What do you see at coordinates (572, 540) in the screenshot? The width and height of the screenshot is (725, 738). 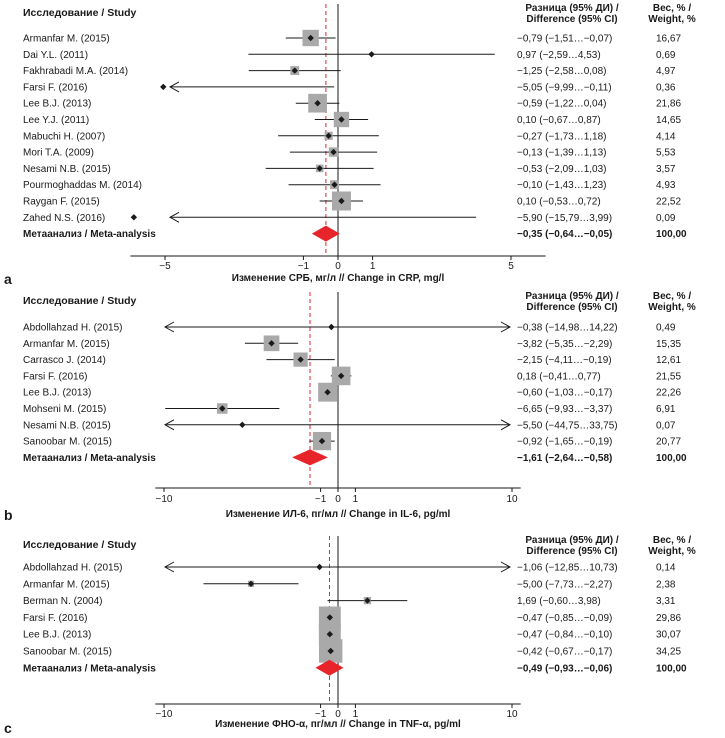 I see `header-difference: Разница (95% ДИ) /` at bounding box center [572, 540].